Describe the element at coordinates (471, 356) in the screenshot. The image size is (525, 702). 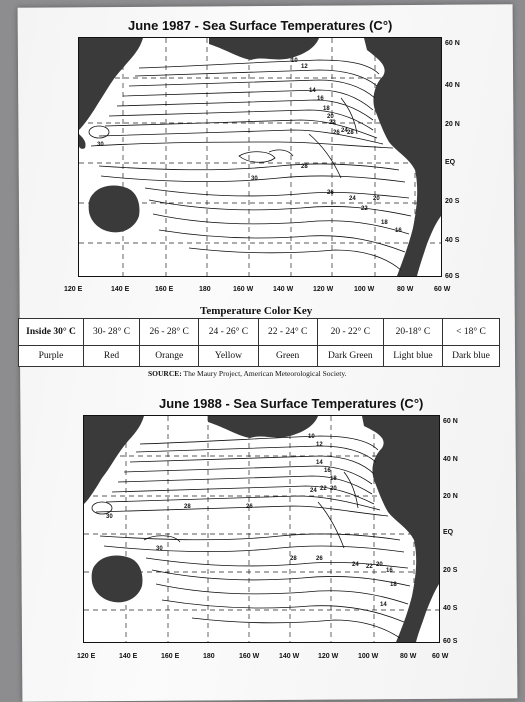
I see `key-color-cell: Dark blue` at that location.